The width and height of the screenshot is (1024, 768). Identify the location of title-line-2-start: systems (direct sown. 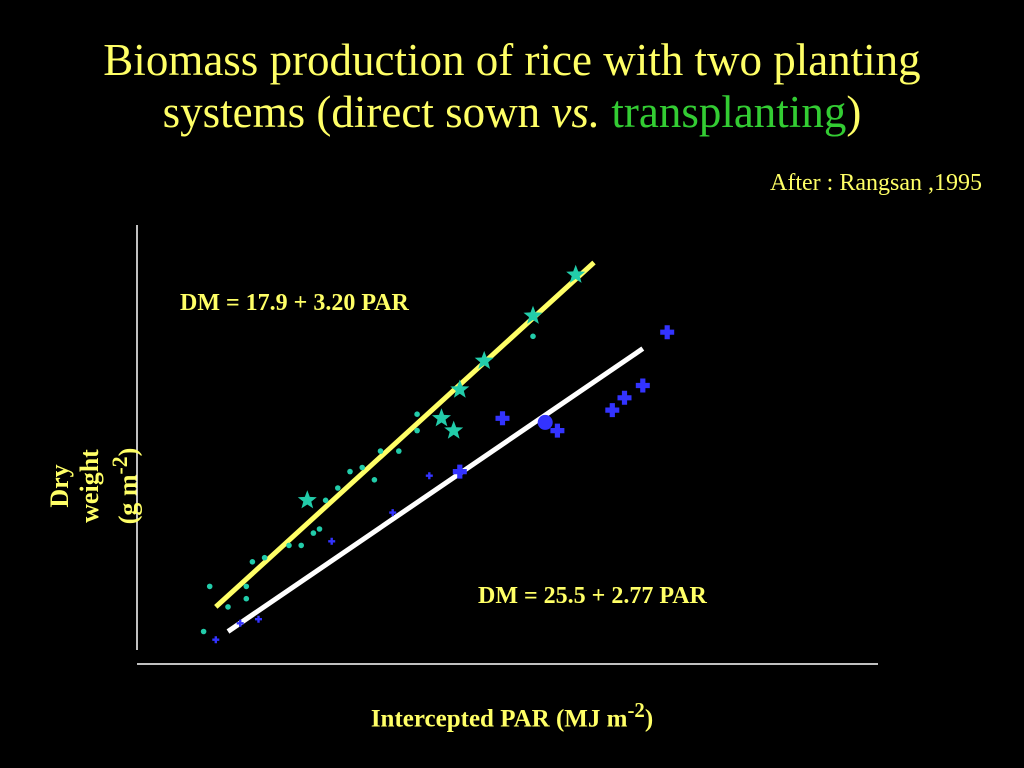
(357, 112).